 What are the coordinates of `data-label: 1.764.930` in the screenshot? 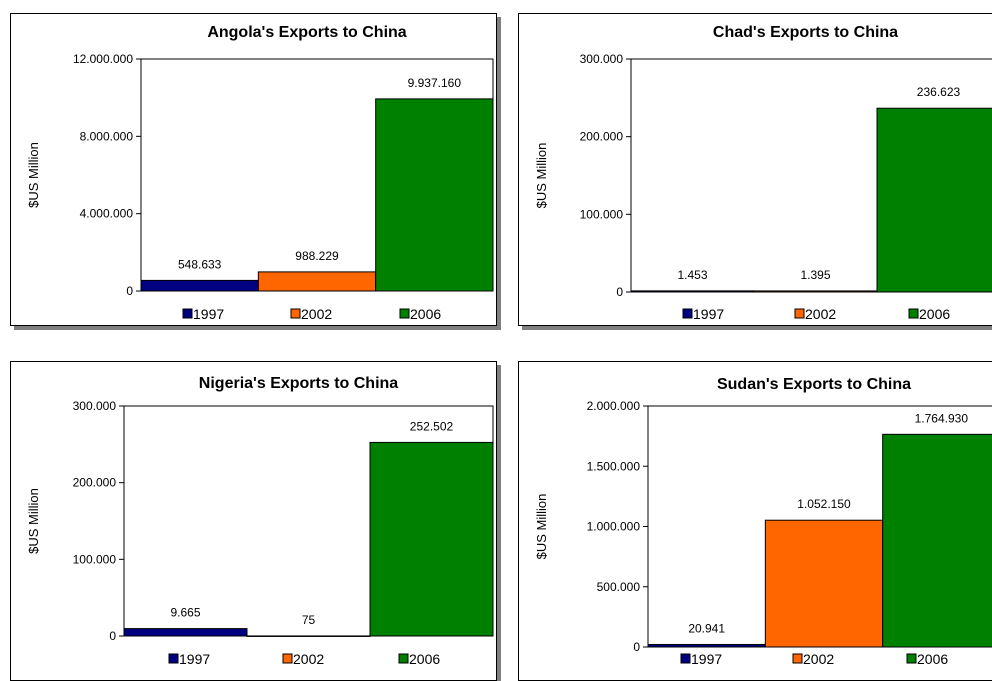 It's located at (942, 418).